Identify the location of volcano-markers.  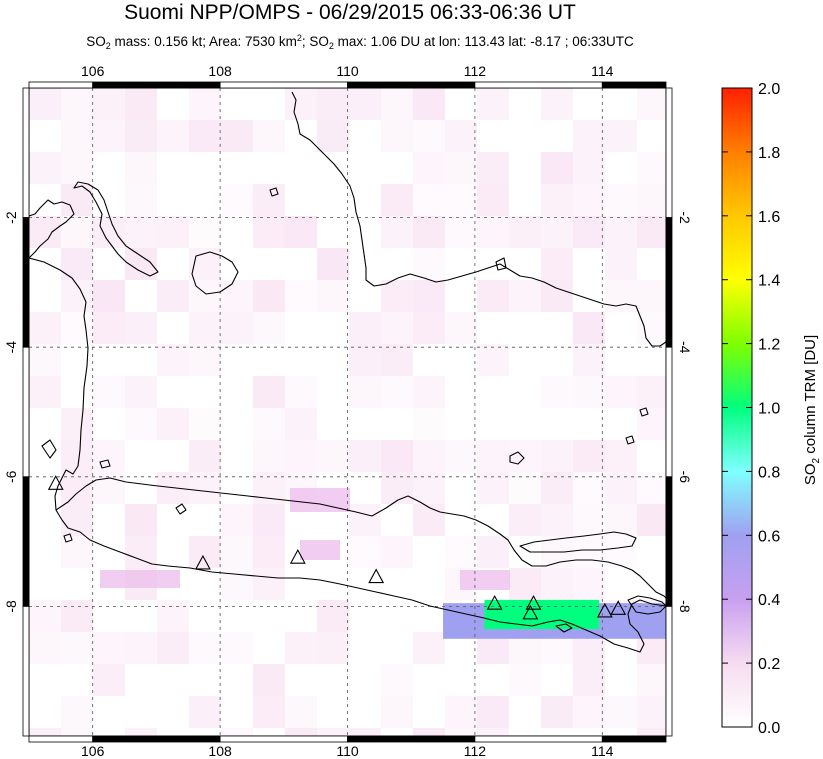
(337, 547).